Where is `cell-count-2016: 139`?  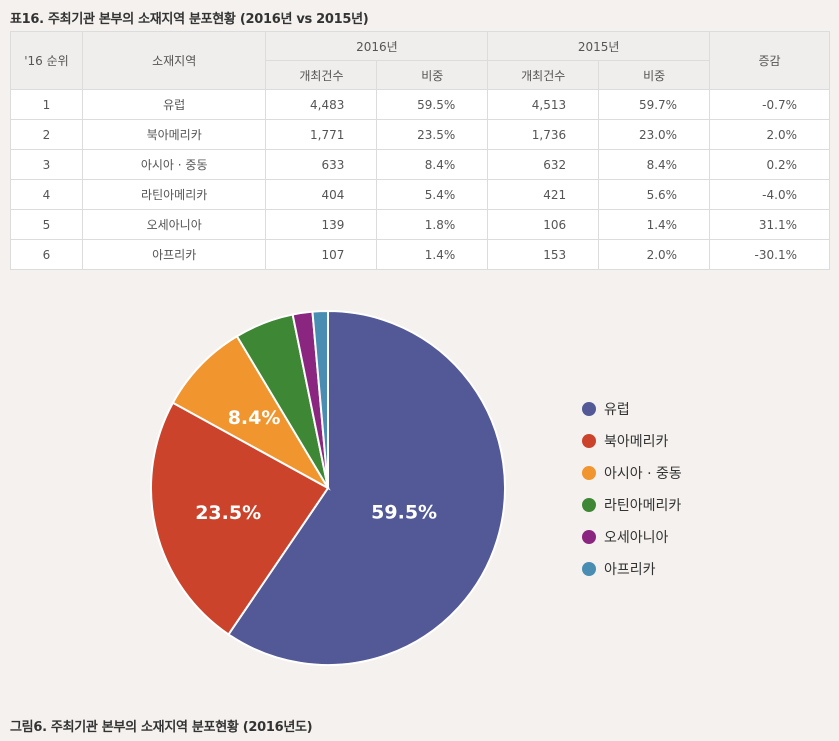
cell-count-2016: 139 is located at coordinates (321, 224).